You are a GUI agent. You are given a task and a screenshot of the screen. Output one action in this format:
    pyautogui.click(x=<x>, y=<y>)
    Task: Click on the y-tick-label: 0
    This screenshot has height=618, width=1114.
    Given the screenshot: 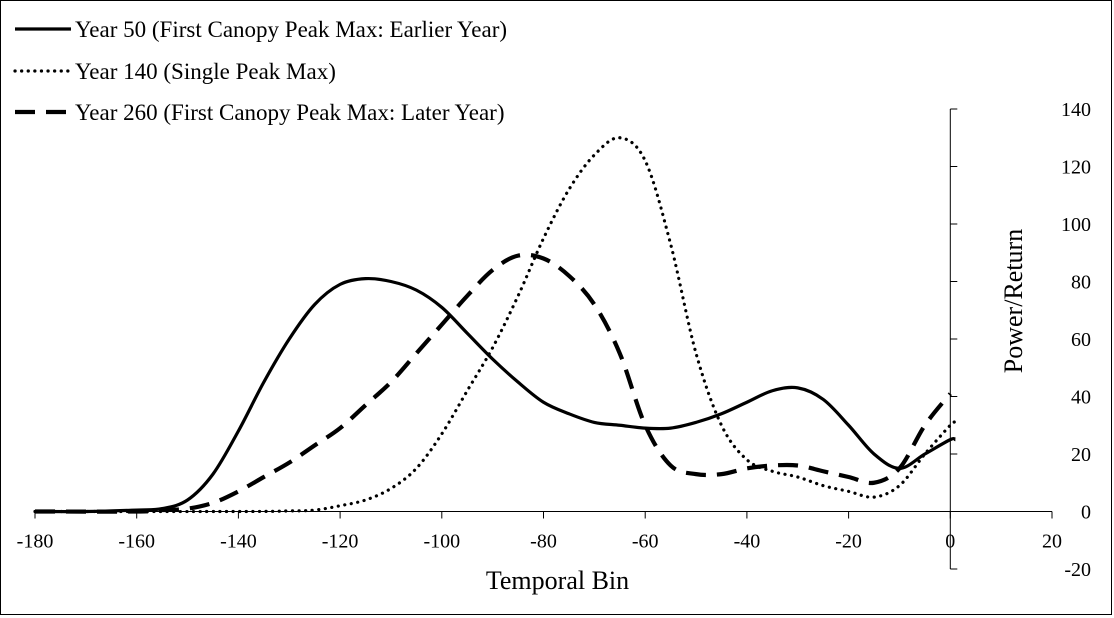 What is the action you would take?
    pyautogui.click(x=1086, y=513)
    